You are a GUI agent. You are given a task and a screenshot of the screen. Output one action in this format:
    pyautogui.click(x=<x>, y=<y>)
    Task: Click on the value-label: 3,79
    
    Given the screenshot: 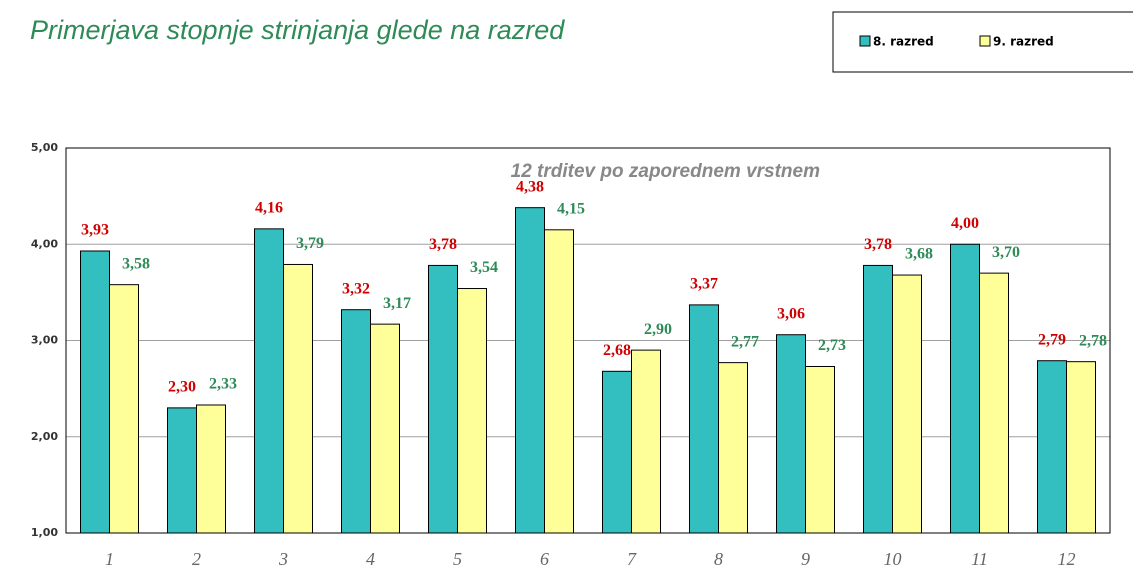 What is the action you would take?
    pyautogui.click(x=310, y=243)
    